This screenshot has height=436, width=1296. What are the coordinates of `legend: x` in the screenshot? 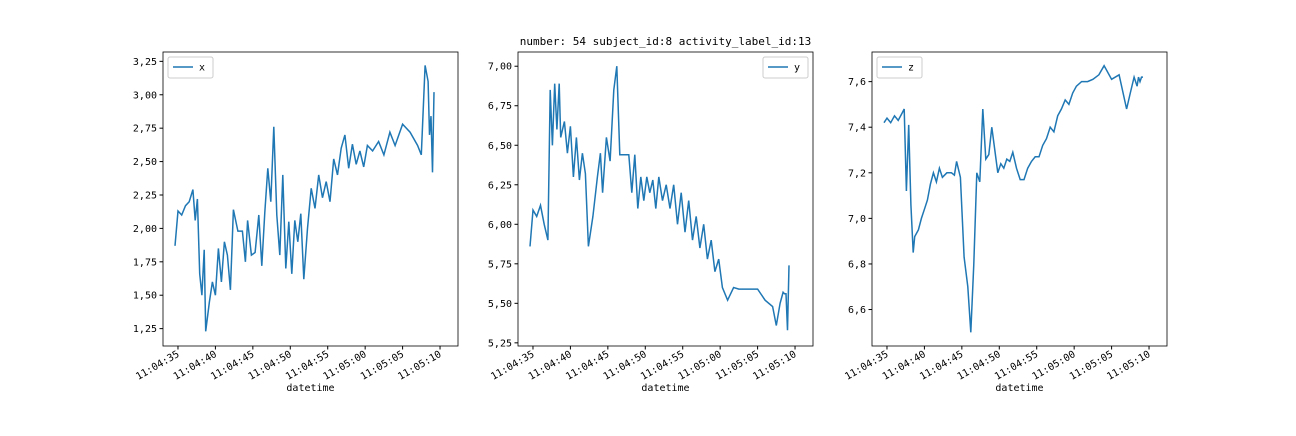 It's located at (190, 67).